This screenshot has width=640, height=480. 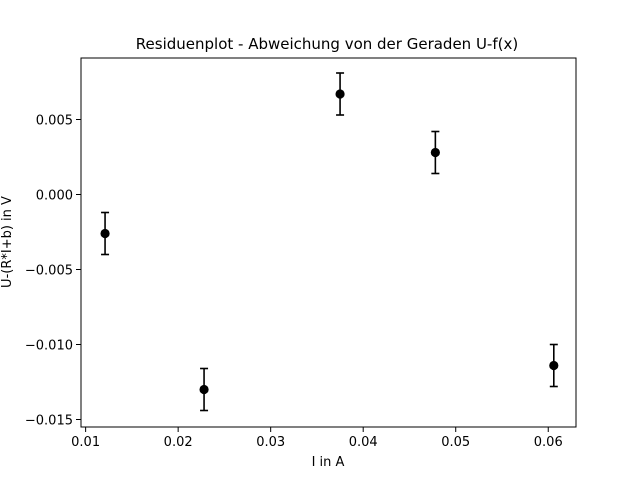 What do you see at coordinates (178, 442) in the screenshot?
I see `x-tick-label: 0.02` at bounding box center [178, 442].